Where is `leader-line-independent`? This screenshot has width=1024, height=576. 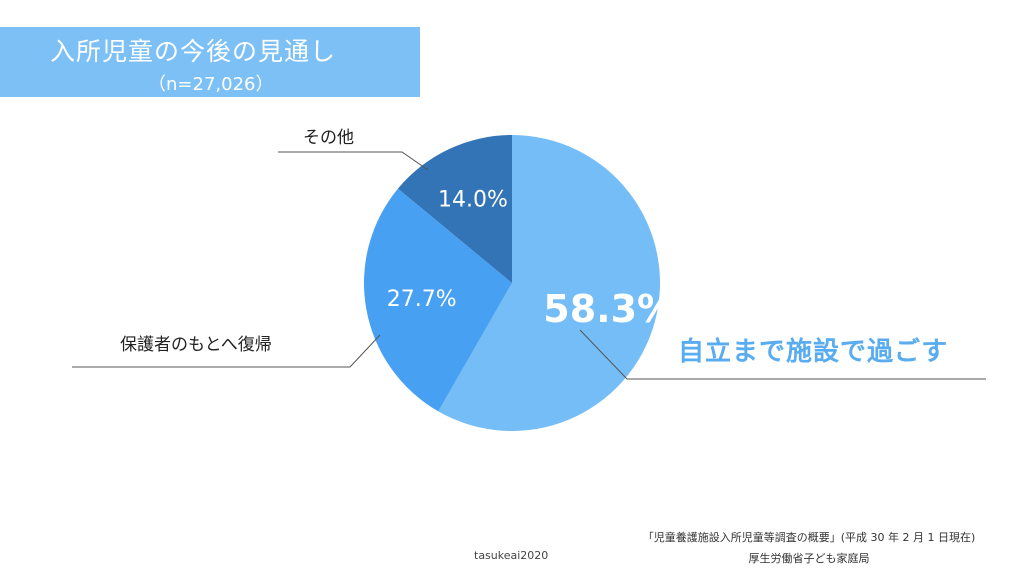 leader-line-independent is located at coordinates (782, 354).